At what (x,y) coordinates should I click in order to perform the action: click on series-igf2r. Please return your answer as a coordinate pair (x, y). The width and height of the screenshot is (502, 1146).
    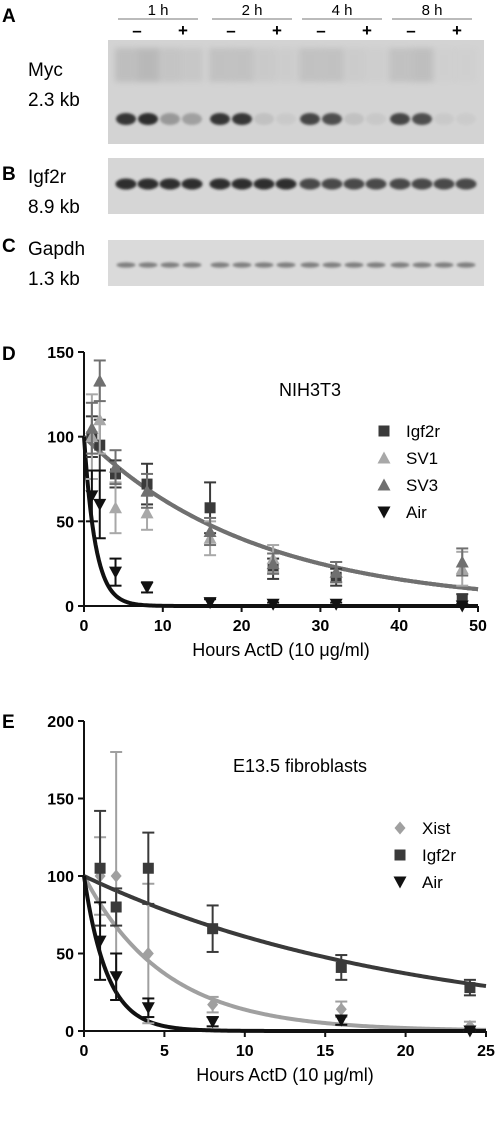
    Looking at the image, I should click on (285, 903).